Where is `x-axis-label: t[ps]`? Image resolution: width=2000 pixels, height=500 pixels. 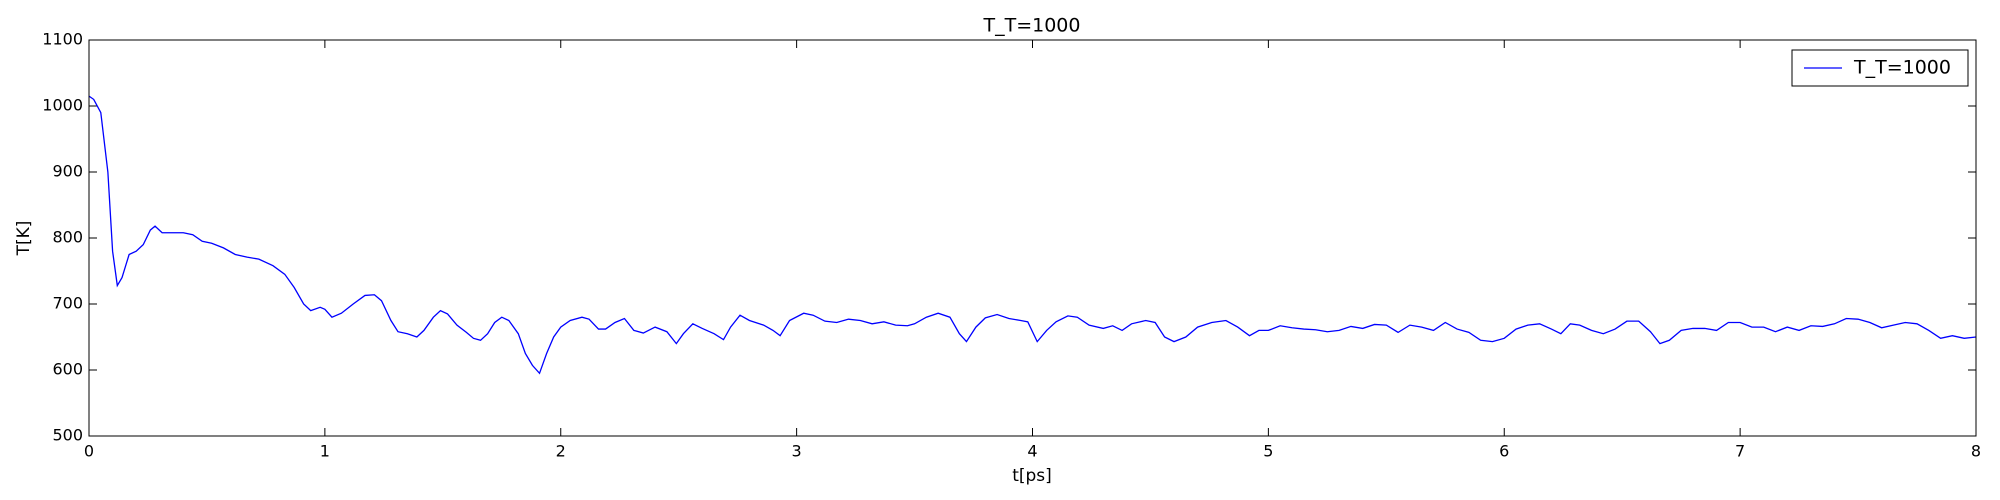
x-axis-label: t[ps] is located at coordinates (1032, 476).